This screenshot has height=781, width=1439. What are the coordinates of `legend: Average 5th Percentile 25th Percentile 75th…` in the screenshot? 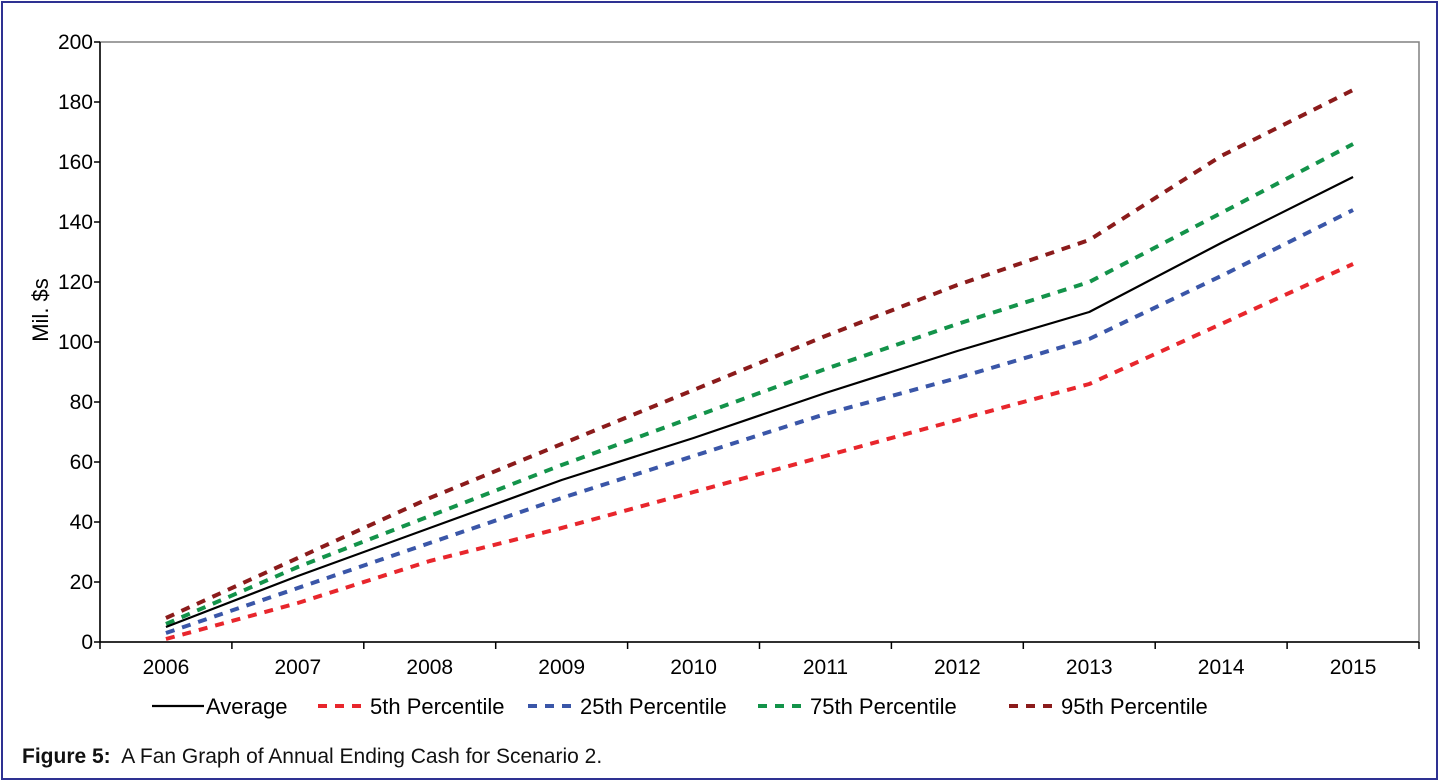 It's located at (680, 706).